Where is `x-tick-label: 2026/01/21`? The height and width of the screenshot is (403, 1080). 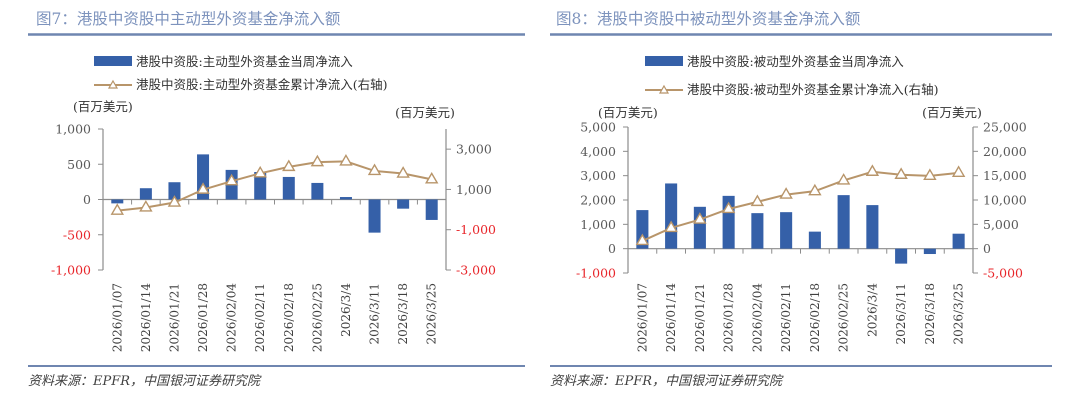
x-tick-label: 2026/01/21 is located at coordinates (174, 317).